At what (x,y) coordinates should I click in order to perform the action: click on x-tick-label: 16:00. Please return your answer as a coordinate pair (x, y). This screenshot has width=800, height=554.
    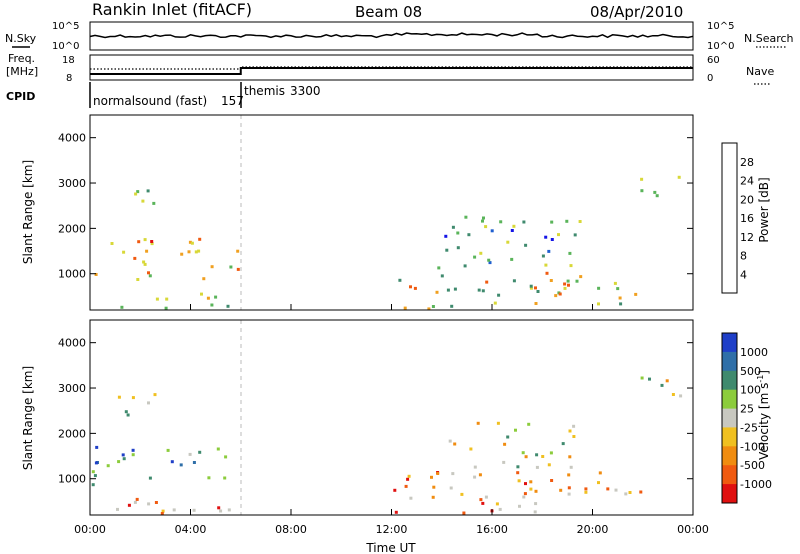
    Looking at the image, I should click on (492, 529).